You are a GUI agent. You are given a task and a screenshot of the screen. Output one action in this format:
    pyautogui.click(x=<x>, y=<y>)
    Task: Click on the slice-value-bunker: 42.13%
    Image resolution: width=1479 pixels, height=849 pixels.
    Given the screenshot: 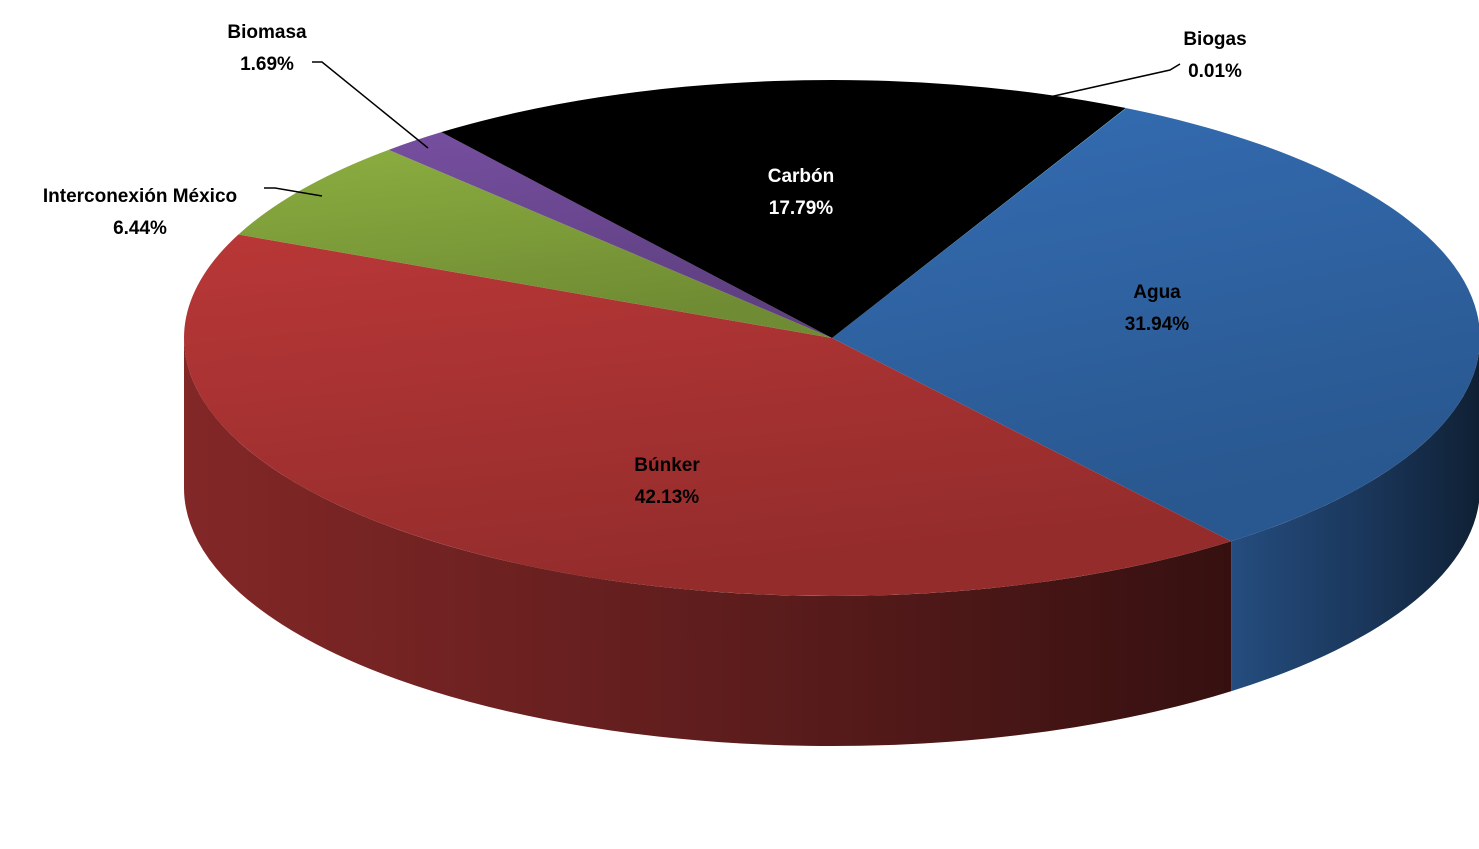 What is the action you would take?
    pyautogui.click(x=667, y=497)
    